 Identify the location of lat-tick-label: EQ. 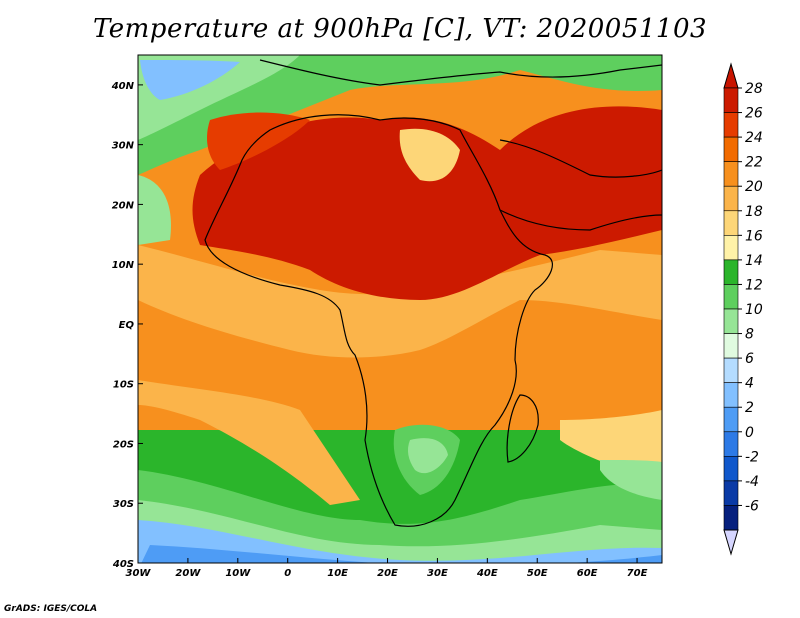
(127, 325).